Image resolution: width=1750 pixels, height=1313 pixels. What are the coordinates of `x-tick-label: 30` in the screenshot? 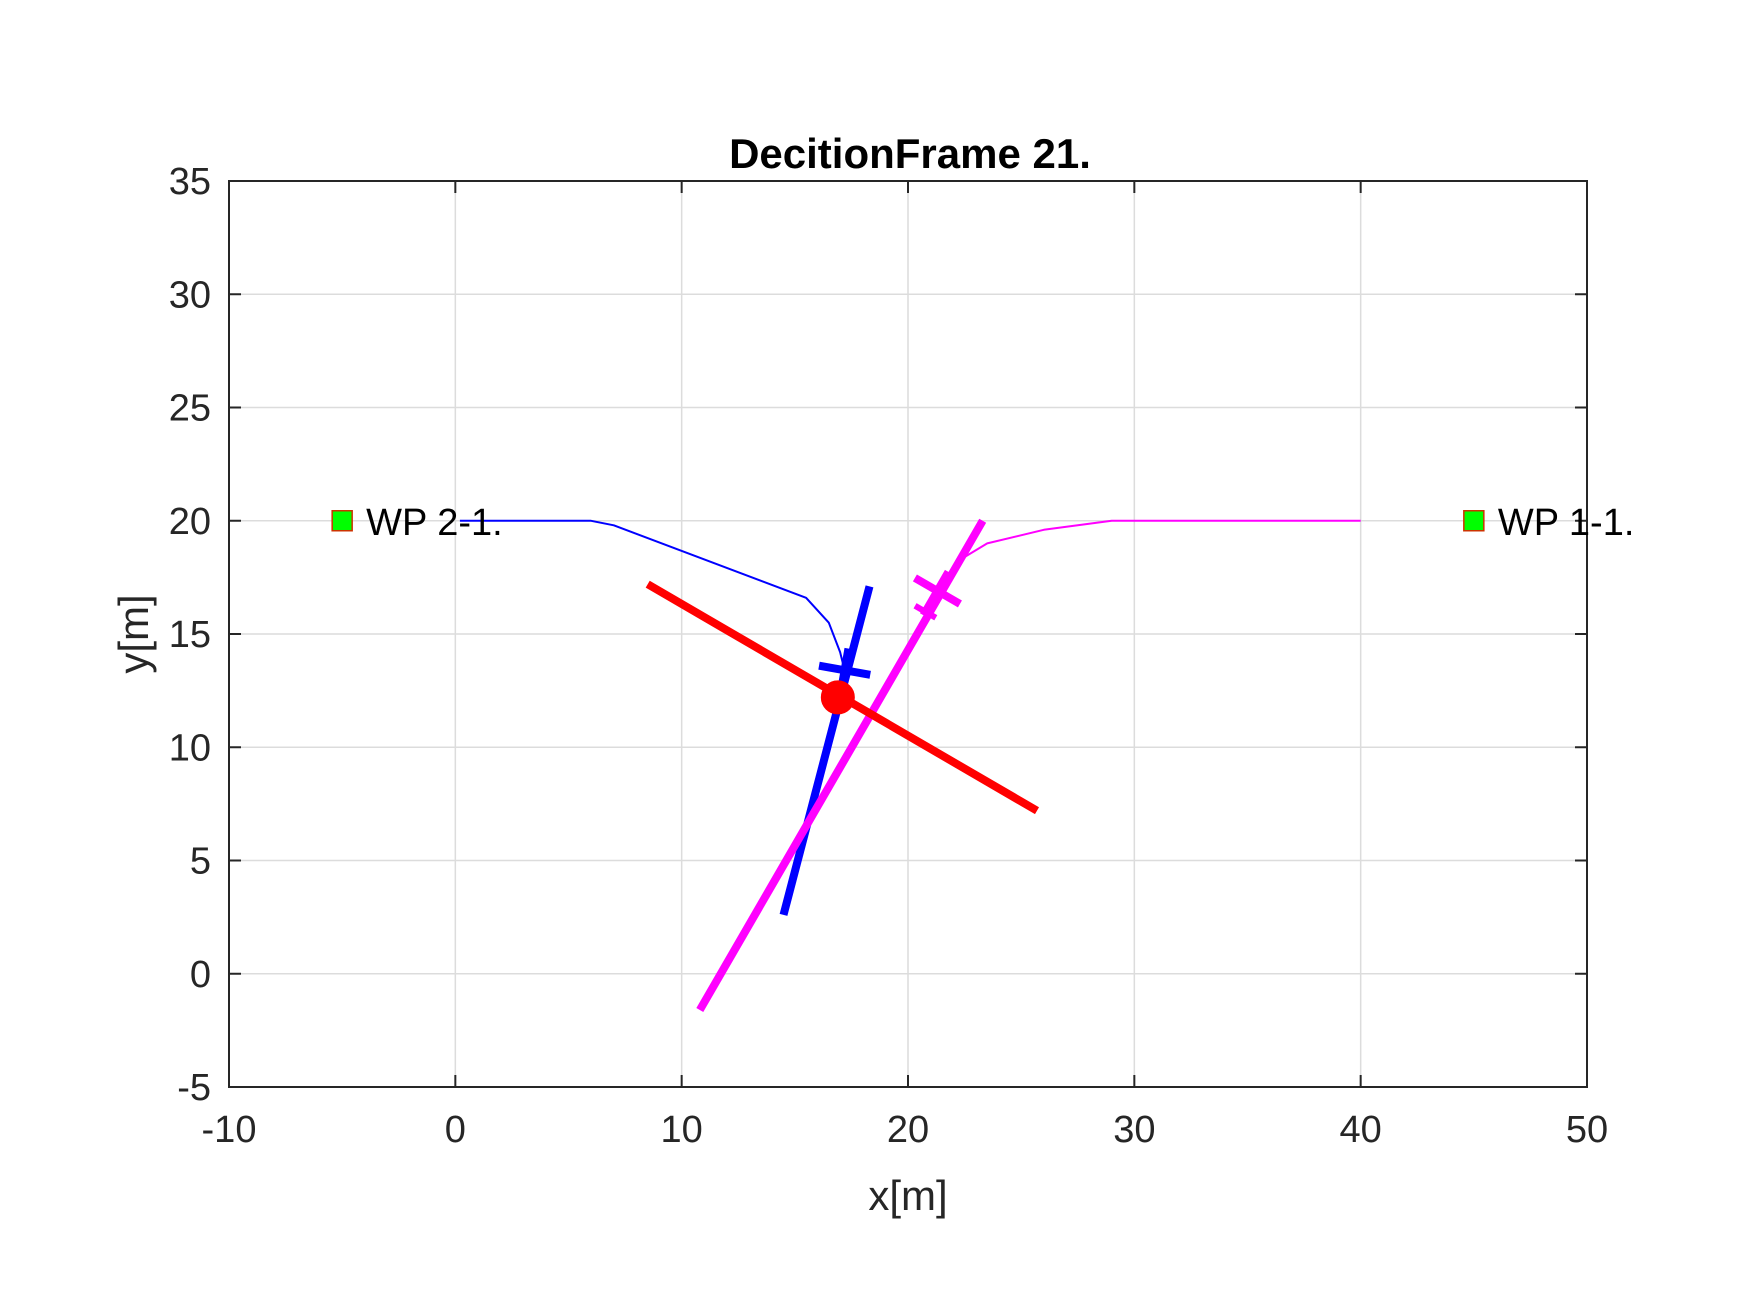 It's located at (1134, 1130).